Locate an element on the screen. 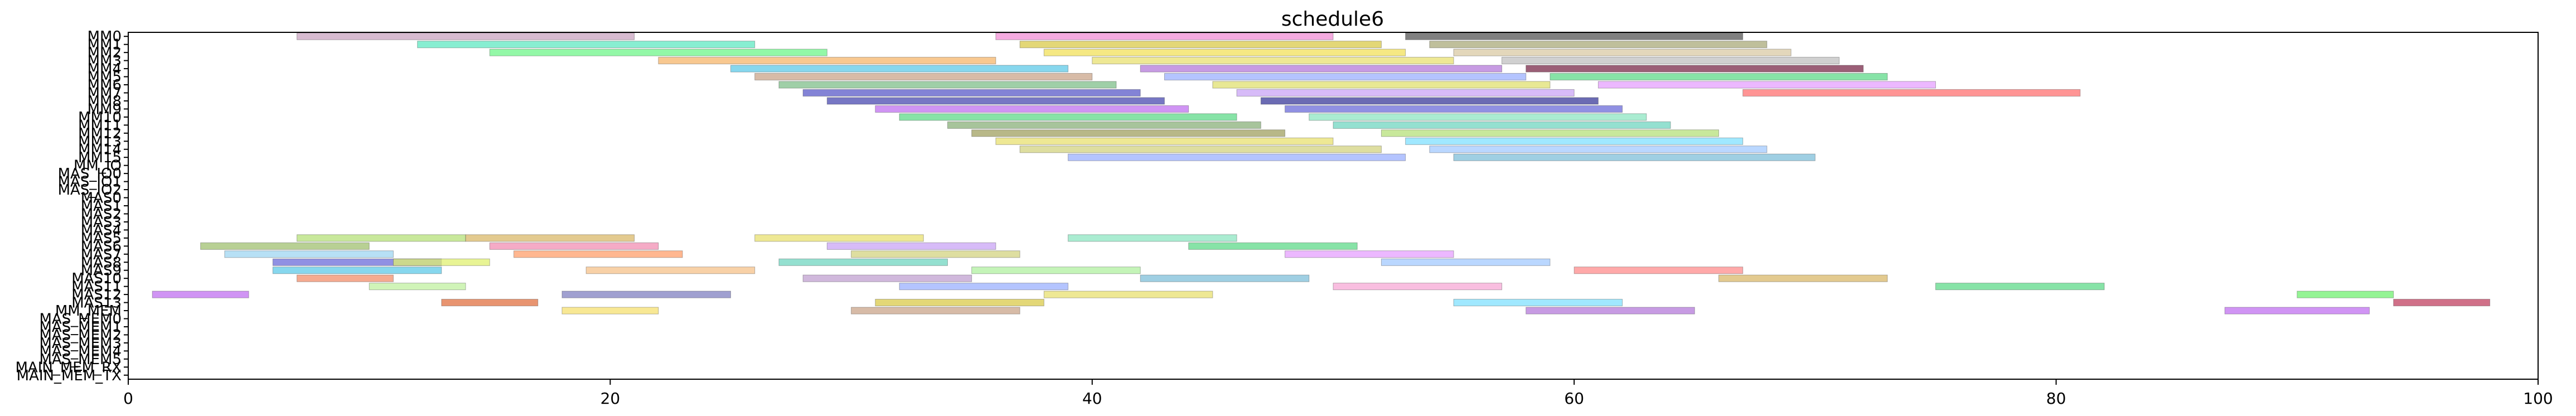  y-tick-label: MAS8 is located at coordinates (102, 262).